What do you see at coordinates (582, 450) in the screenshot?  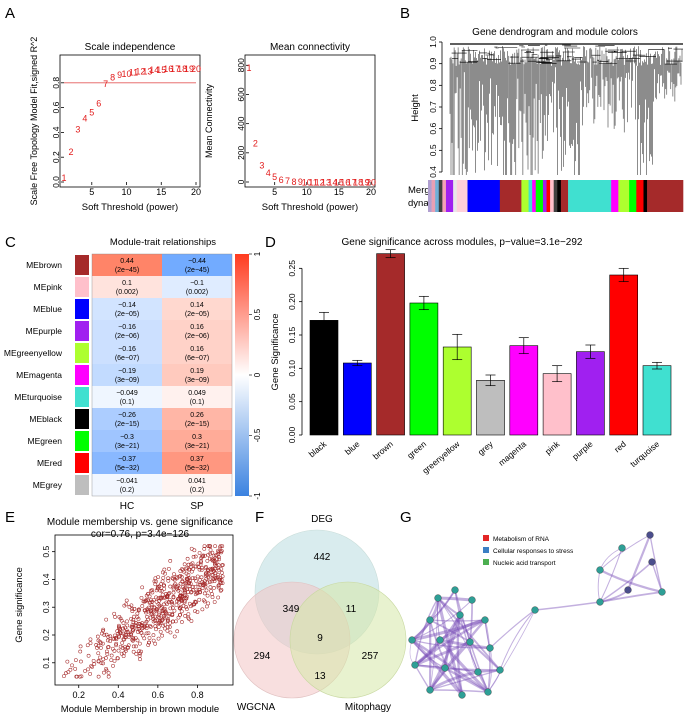 I see `category-label: purple` at bounding box center [582, 450].